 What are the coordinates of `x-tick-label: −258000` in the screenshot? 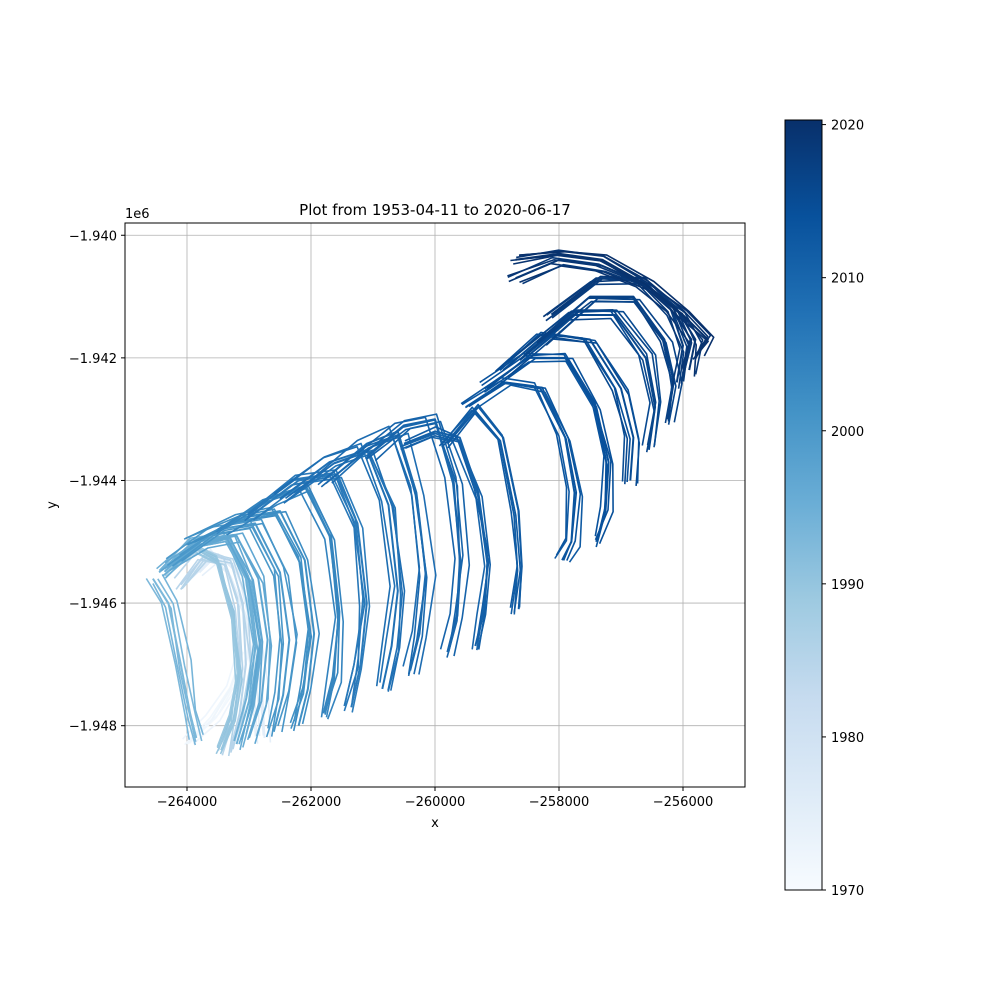 It's located at (559, 802).